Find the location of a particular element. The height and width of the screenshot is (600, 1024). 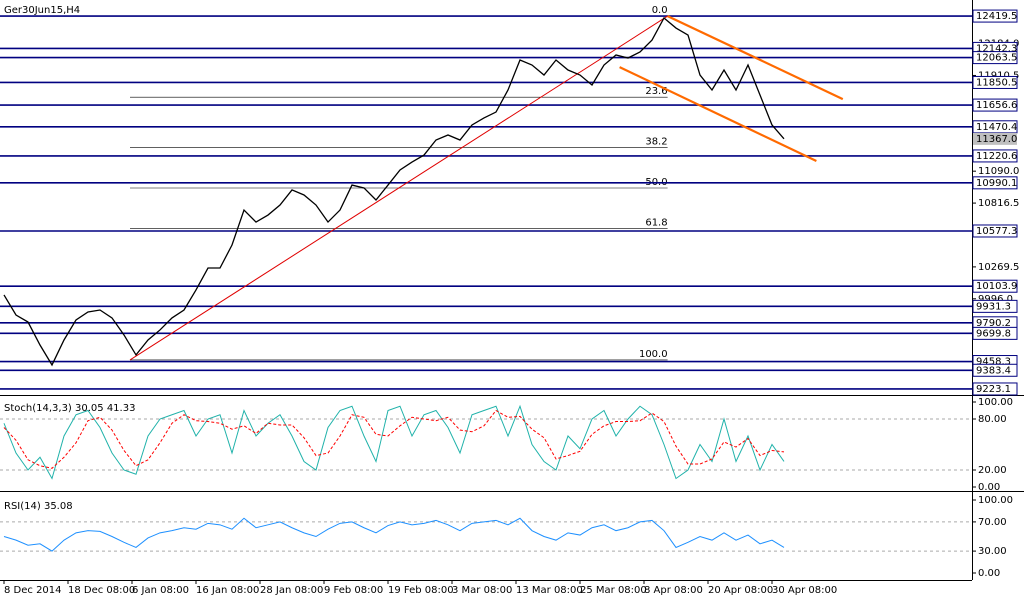

level-label: 9223.1 is located at coordinates (993, 389).